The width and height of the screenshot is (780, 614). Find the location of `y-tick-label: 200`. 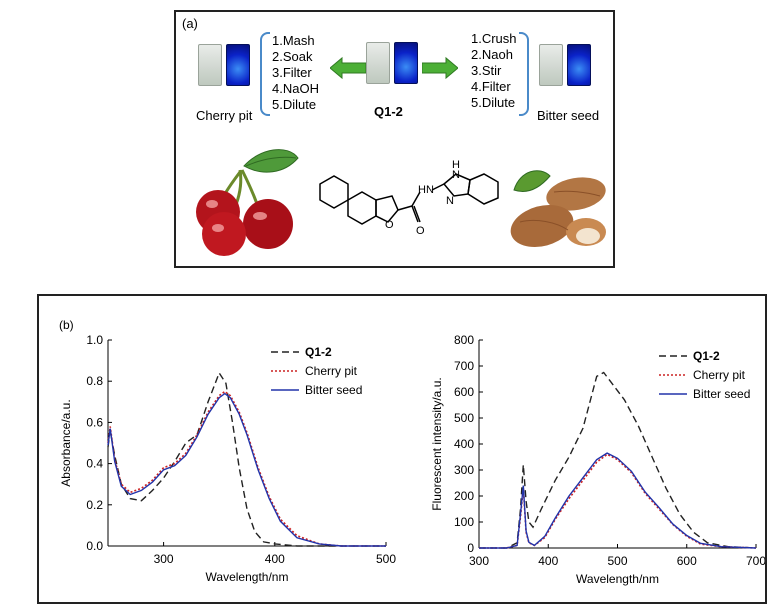

y-tick-label: 200 is located at coordinates (464, 496).